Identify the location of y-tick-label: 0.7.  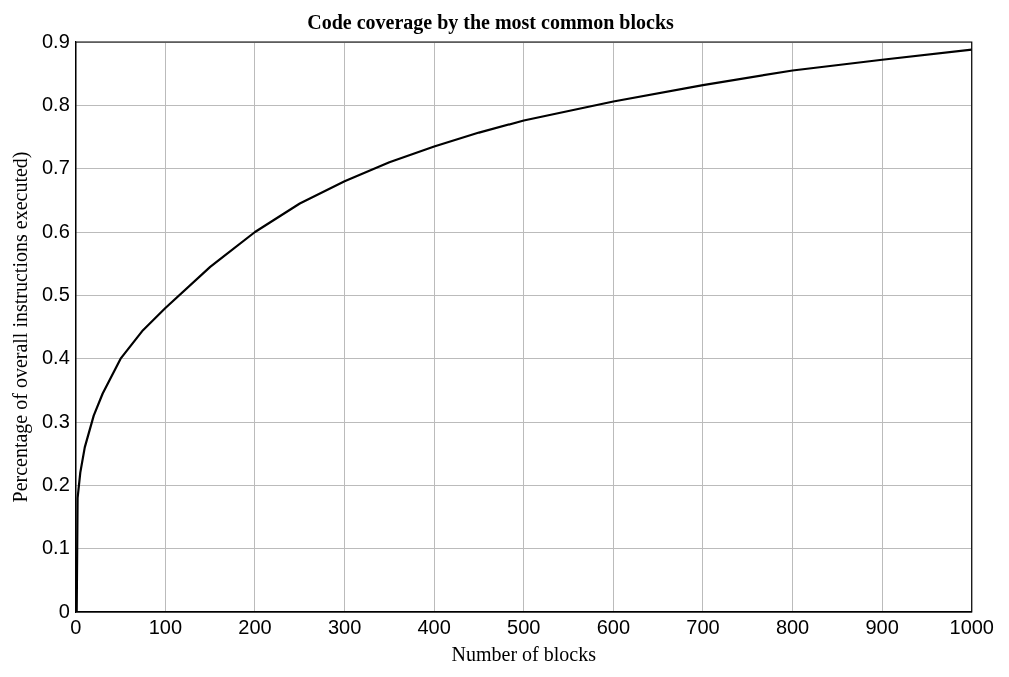
(55, 167).